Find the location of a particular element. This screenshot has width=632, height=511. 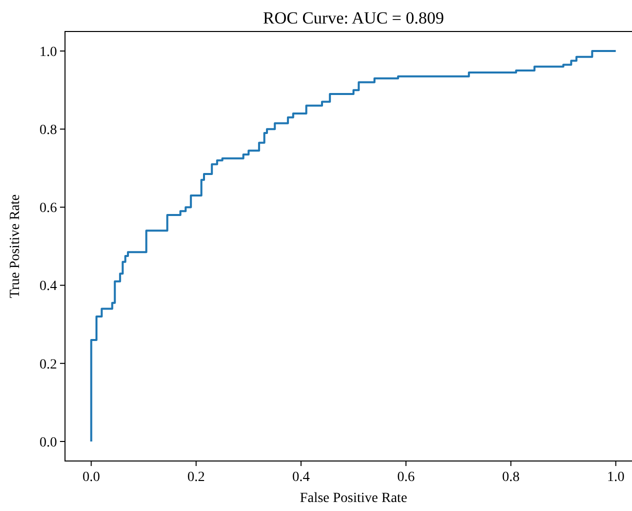

x-tick-label: 0.8 is located at coordinates (511, 477).